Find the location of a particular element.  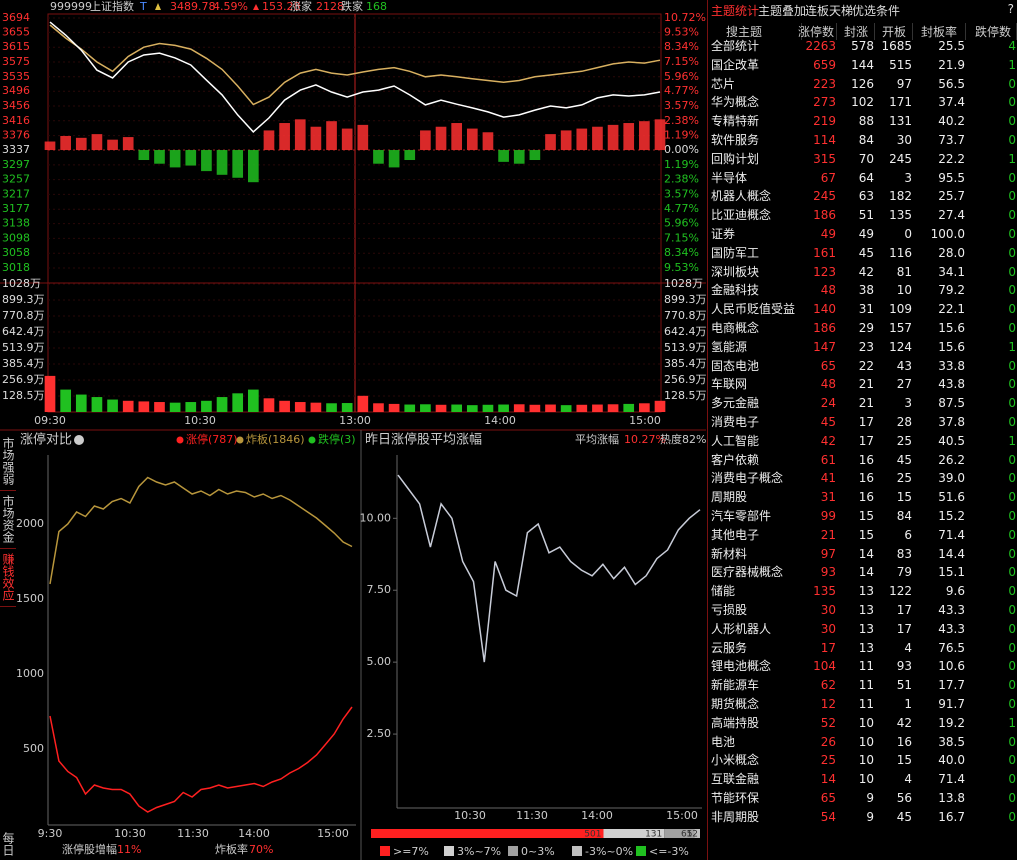

row-name: 医疗器械概念 is located at coordinates (747, 572).